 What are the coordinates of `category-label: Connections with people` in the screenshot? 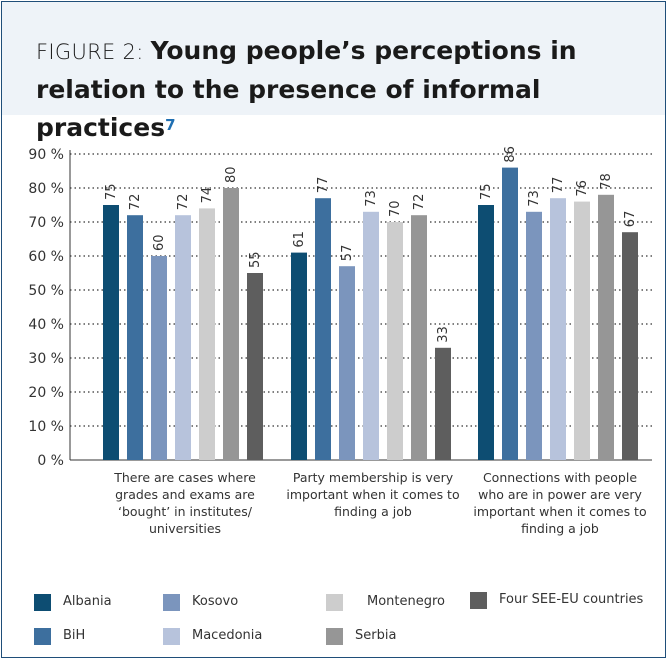 It's located at (560, 477).